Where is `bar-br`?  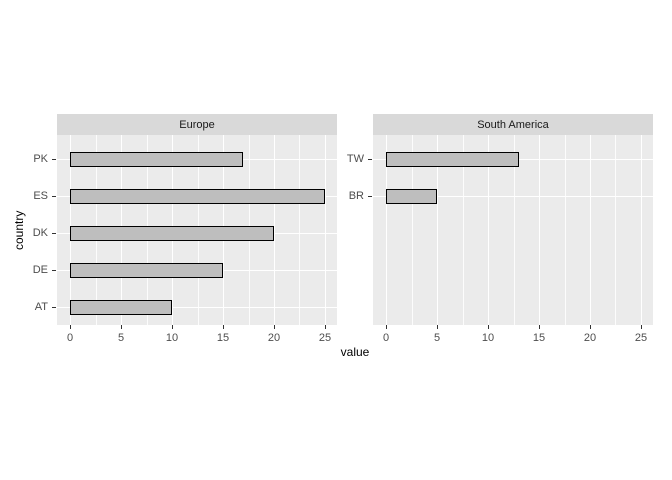 bar-br is located at coordinates (411, 196).